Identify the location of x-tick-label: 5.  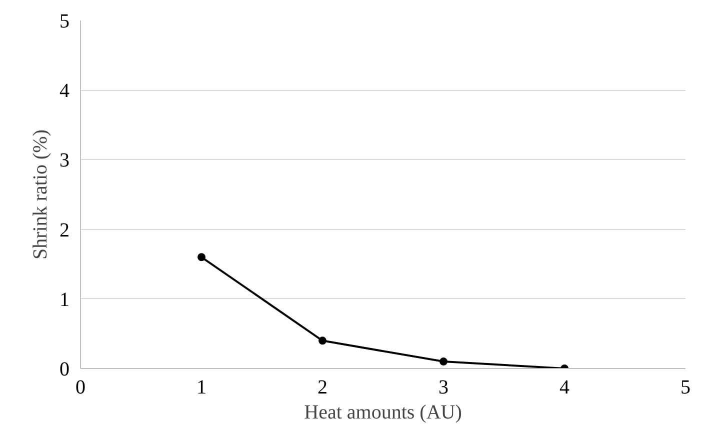
(685, 387).